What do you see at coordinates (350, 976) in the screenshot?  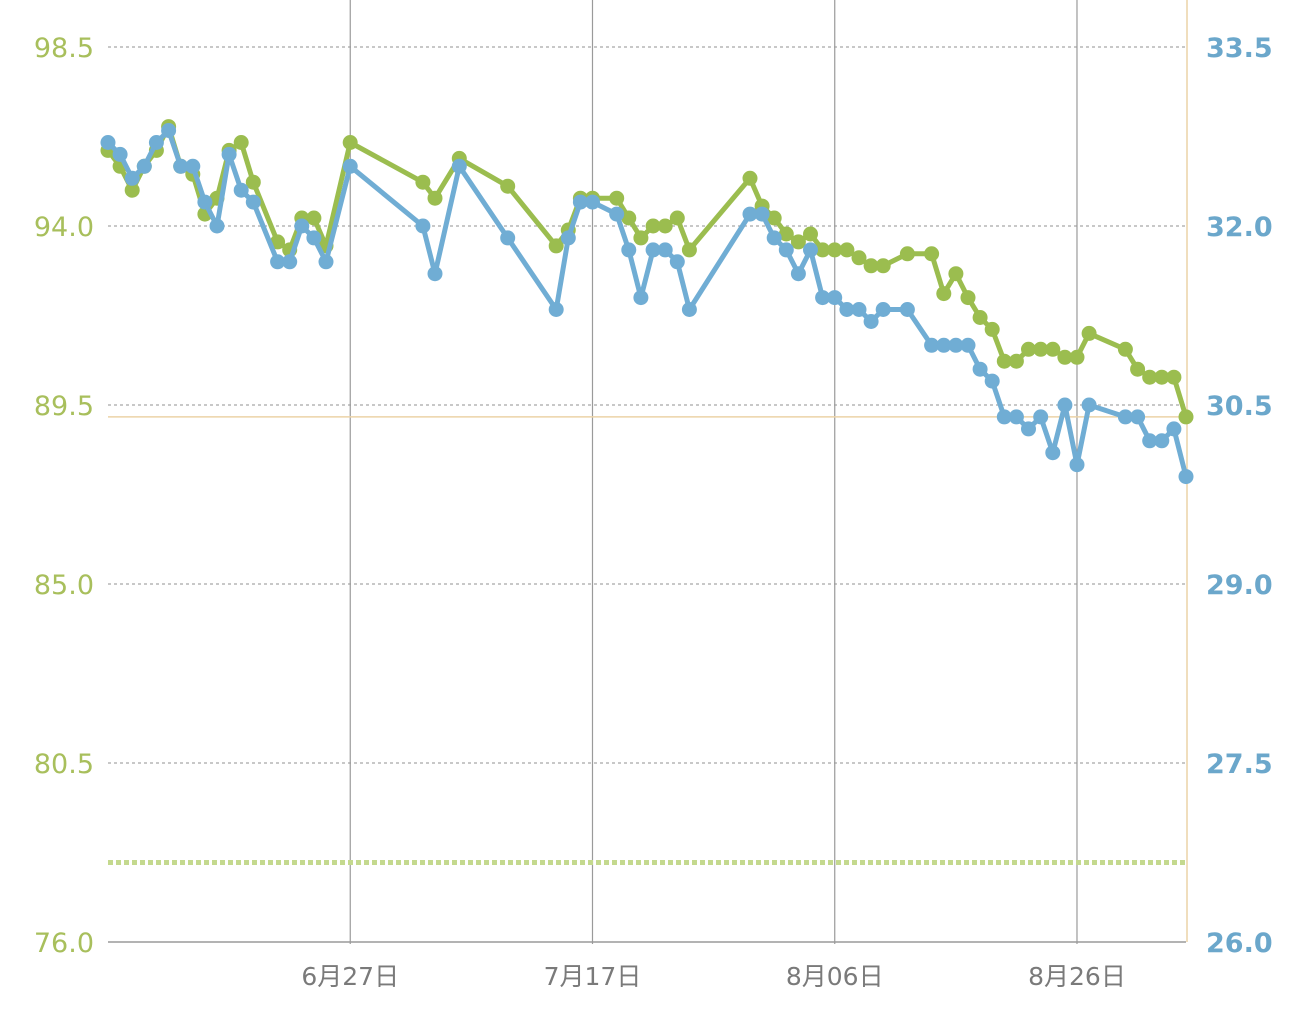 I see `x-tick-label: 6月27日` at bounding box center [350, 976].